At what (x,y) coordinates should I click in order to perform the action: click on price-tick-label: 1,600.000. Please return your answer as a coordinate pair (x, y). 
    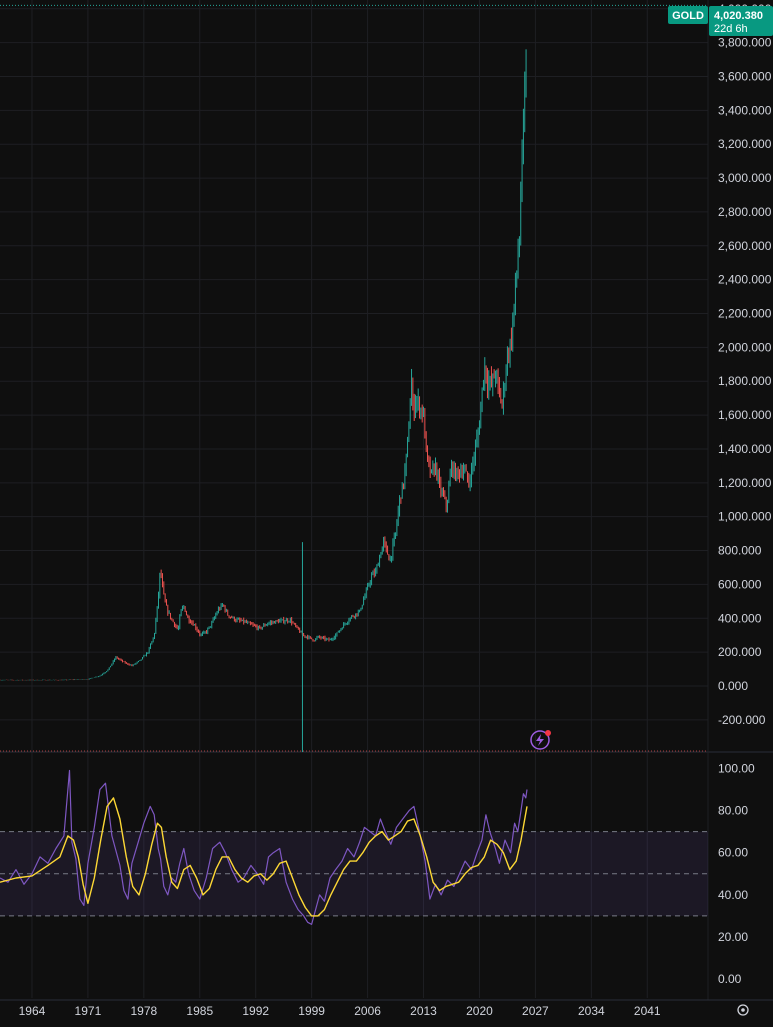
    Looking at the image, I should click on (745, 415).